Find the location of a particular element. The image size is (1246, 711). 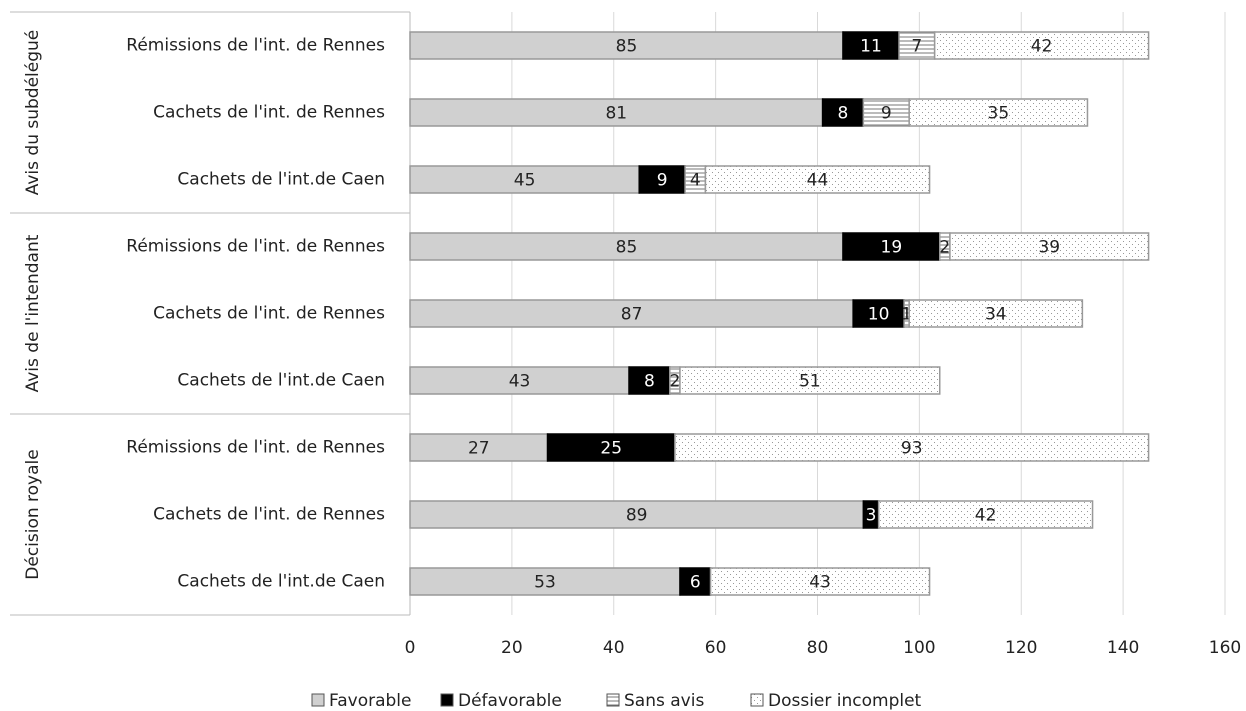

data-label: 6 is located at coordinates (695, 583).